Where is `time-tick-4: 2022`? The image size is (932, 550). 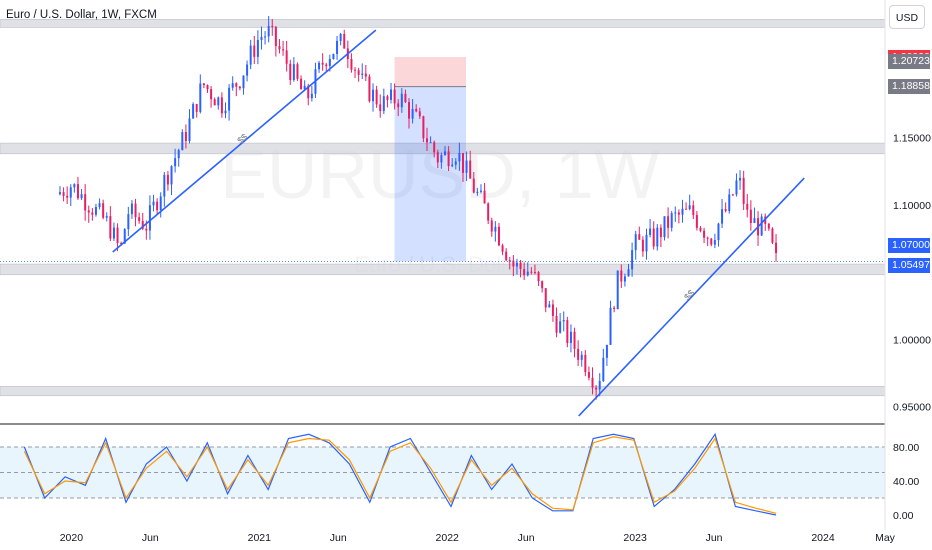
time-tick-4: 2022 is located at coordinates (448, 538).